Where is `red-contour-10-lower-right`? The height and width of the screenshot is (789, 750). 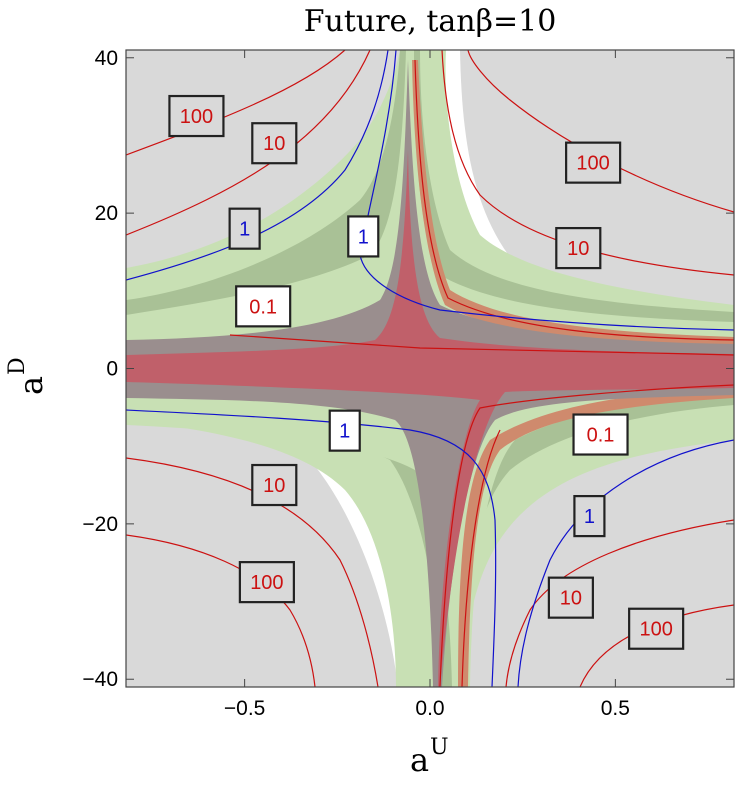
red-contour-10-lower-right is located at coordinates (619, 603).